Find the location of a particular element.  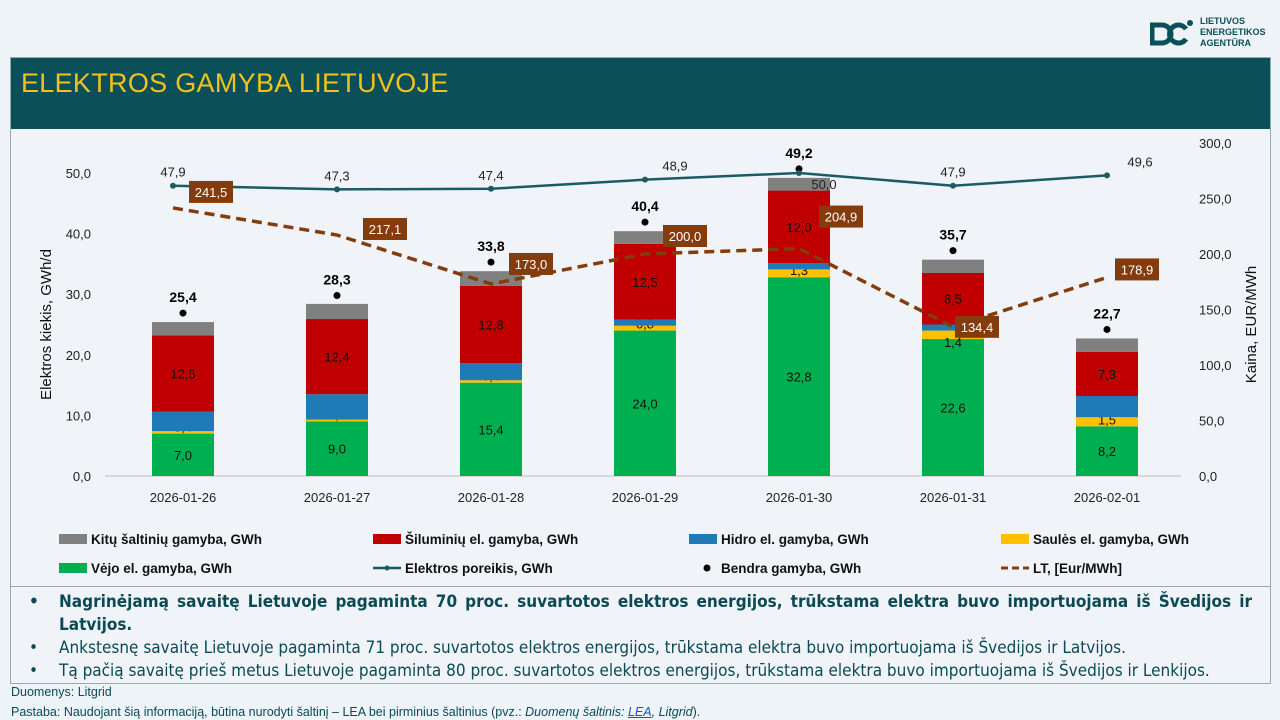

logo-line: ENERGETIKOS is located at coordinates (1233, 32).